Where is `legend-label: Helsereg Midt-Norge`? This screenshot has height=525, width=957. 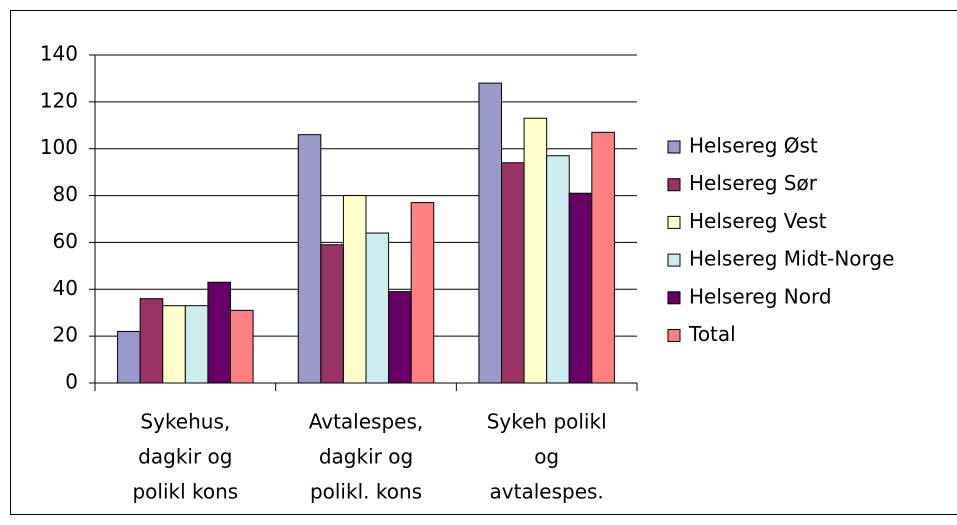 legend-label: Helsereg Midt-Norge is located at coordinates (791, 259).